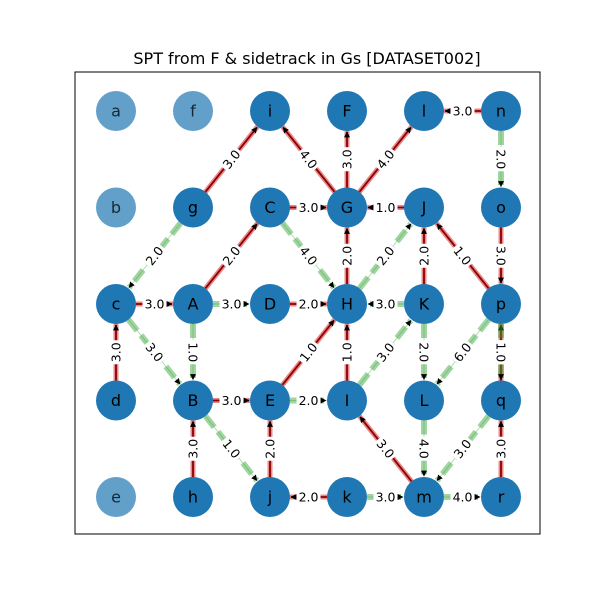 The width and height of the screenshot is (600, 600). What do you see at coordinates (270, 304) in the screenshot?
I see `graph-node-D: D` at bounding box center [270, 304].